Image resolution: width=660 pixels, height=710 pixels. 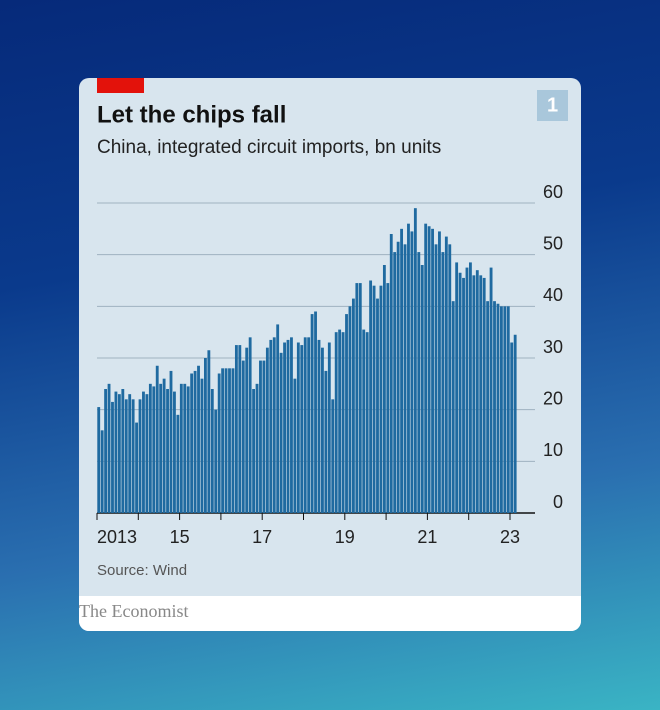 What do you see at coordinates (262, 537) in the screenshot?
I see `x-tick-label: 17` at bounding box center [262, 537].